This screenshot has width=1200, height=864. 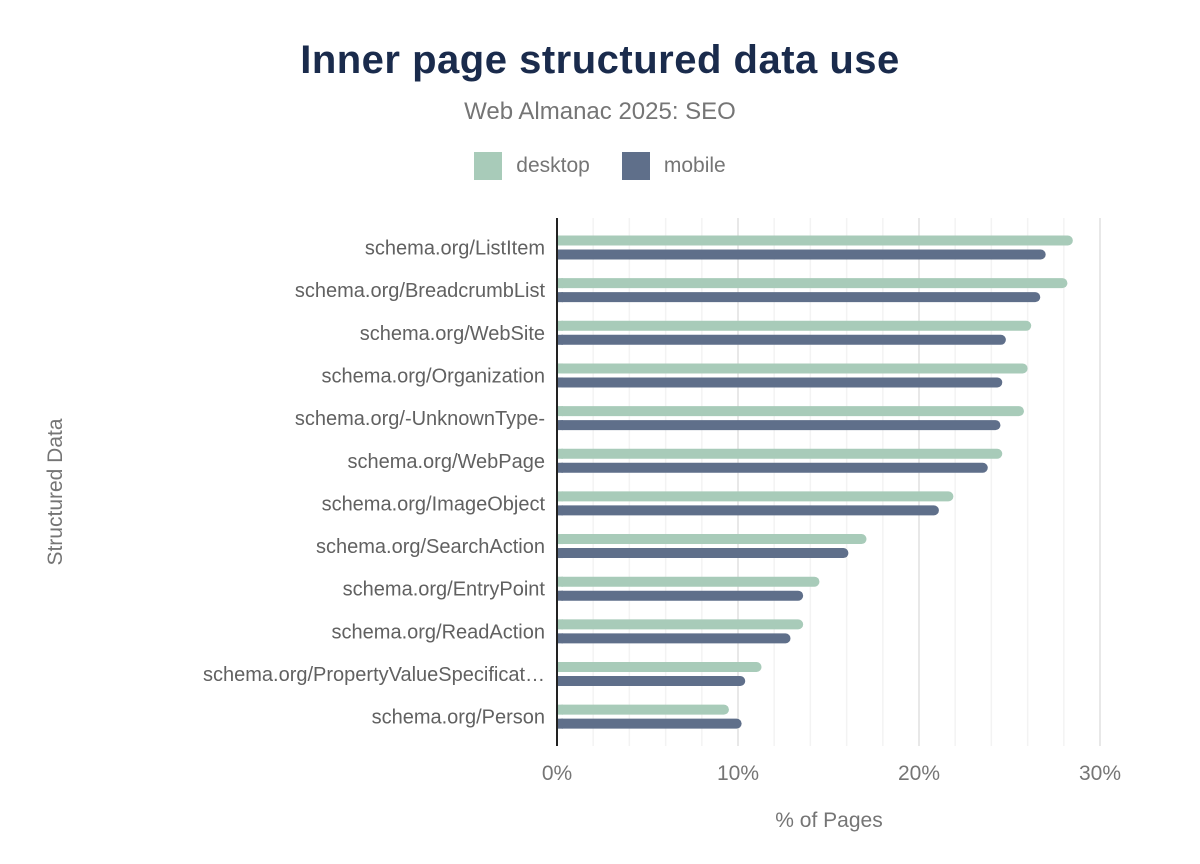 I want to click on x-axis-label: % of Pages, so click(x=828, y=820).